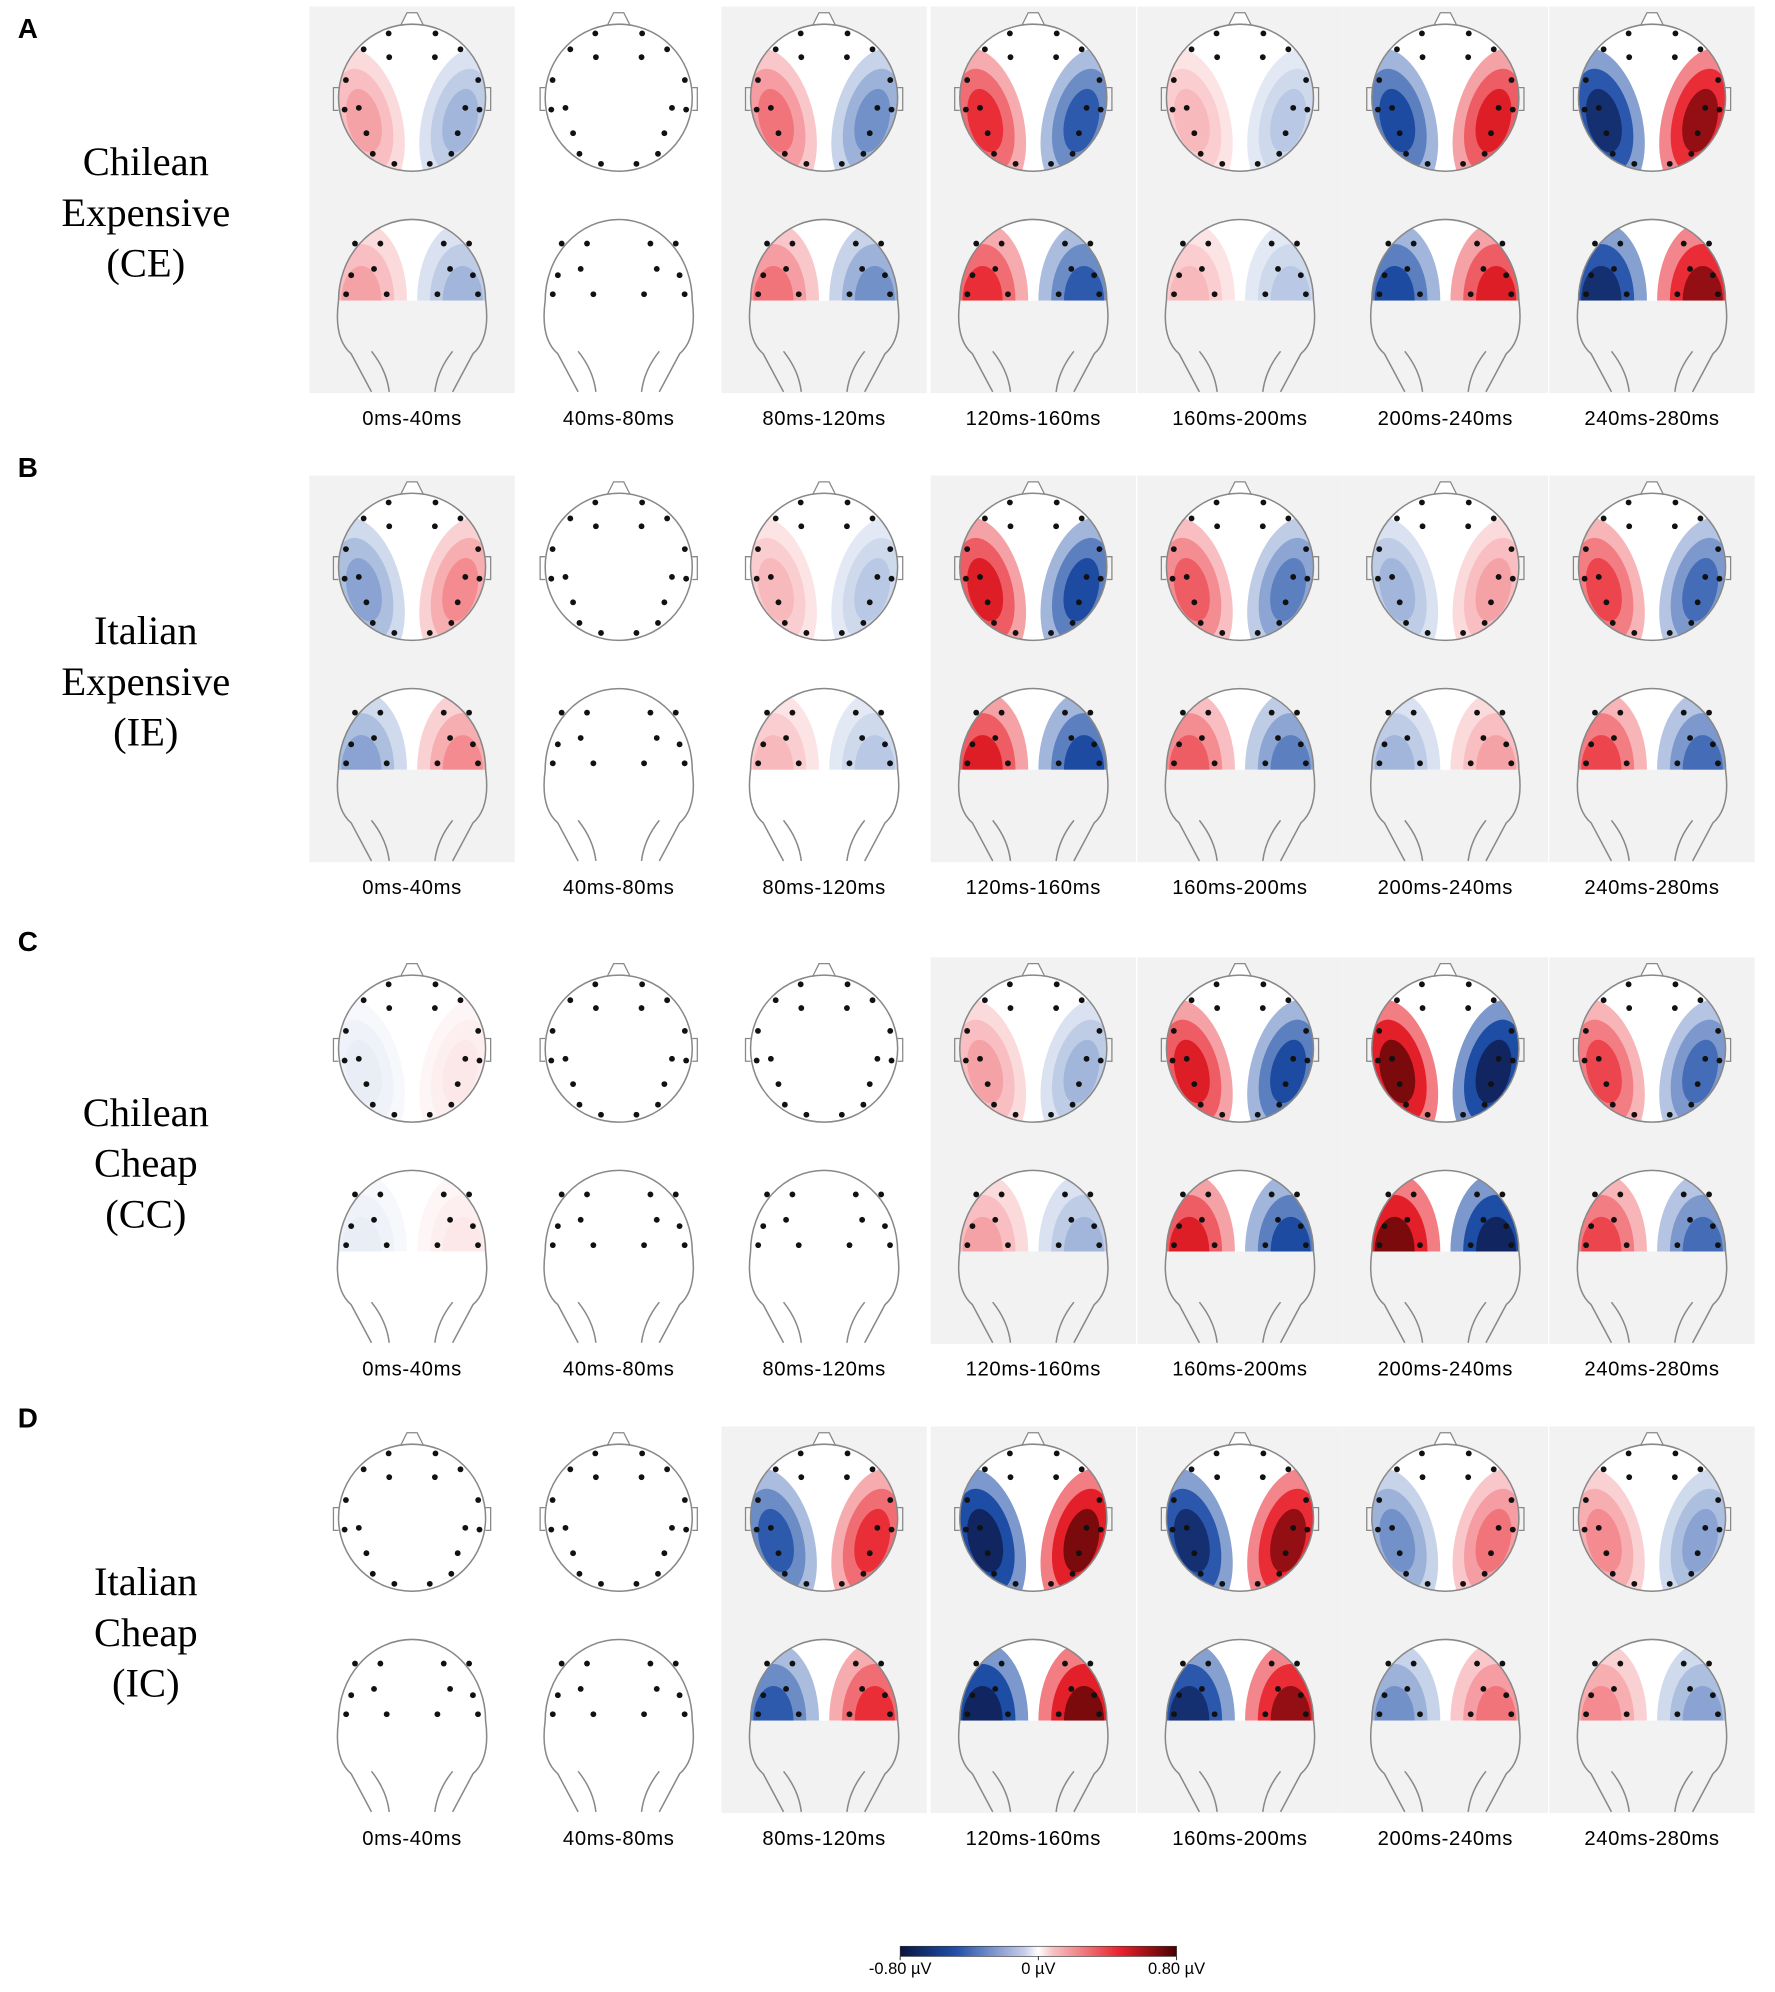 Image resolution: width=1775 pixels, height=1992 pixels. Describe the element at coordinates (412, 419) in the screenshot. I see `time-window: 0ms-40ms` at that location.